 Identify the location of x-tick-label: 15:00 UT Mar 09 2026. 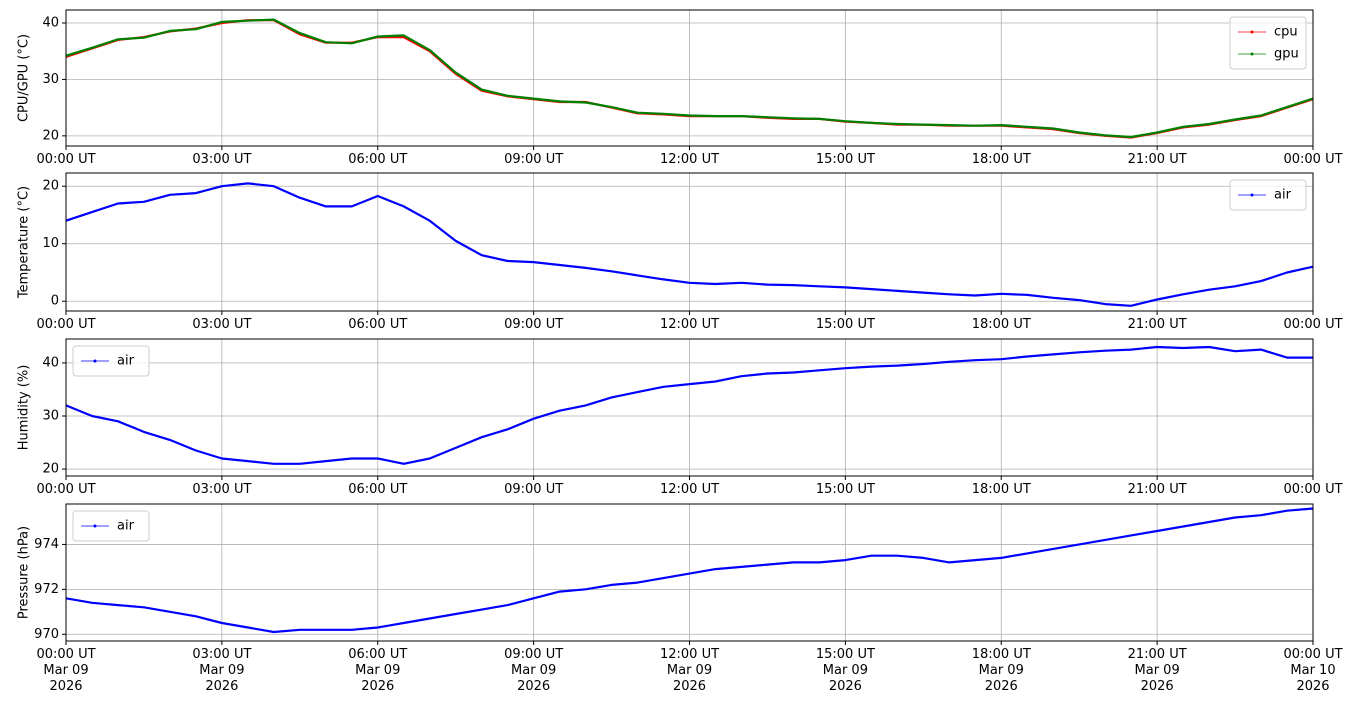
(845, 670).